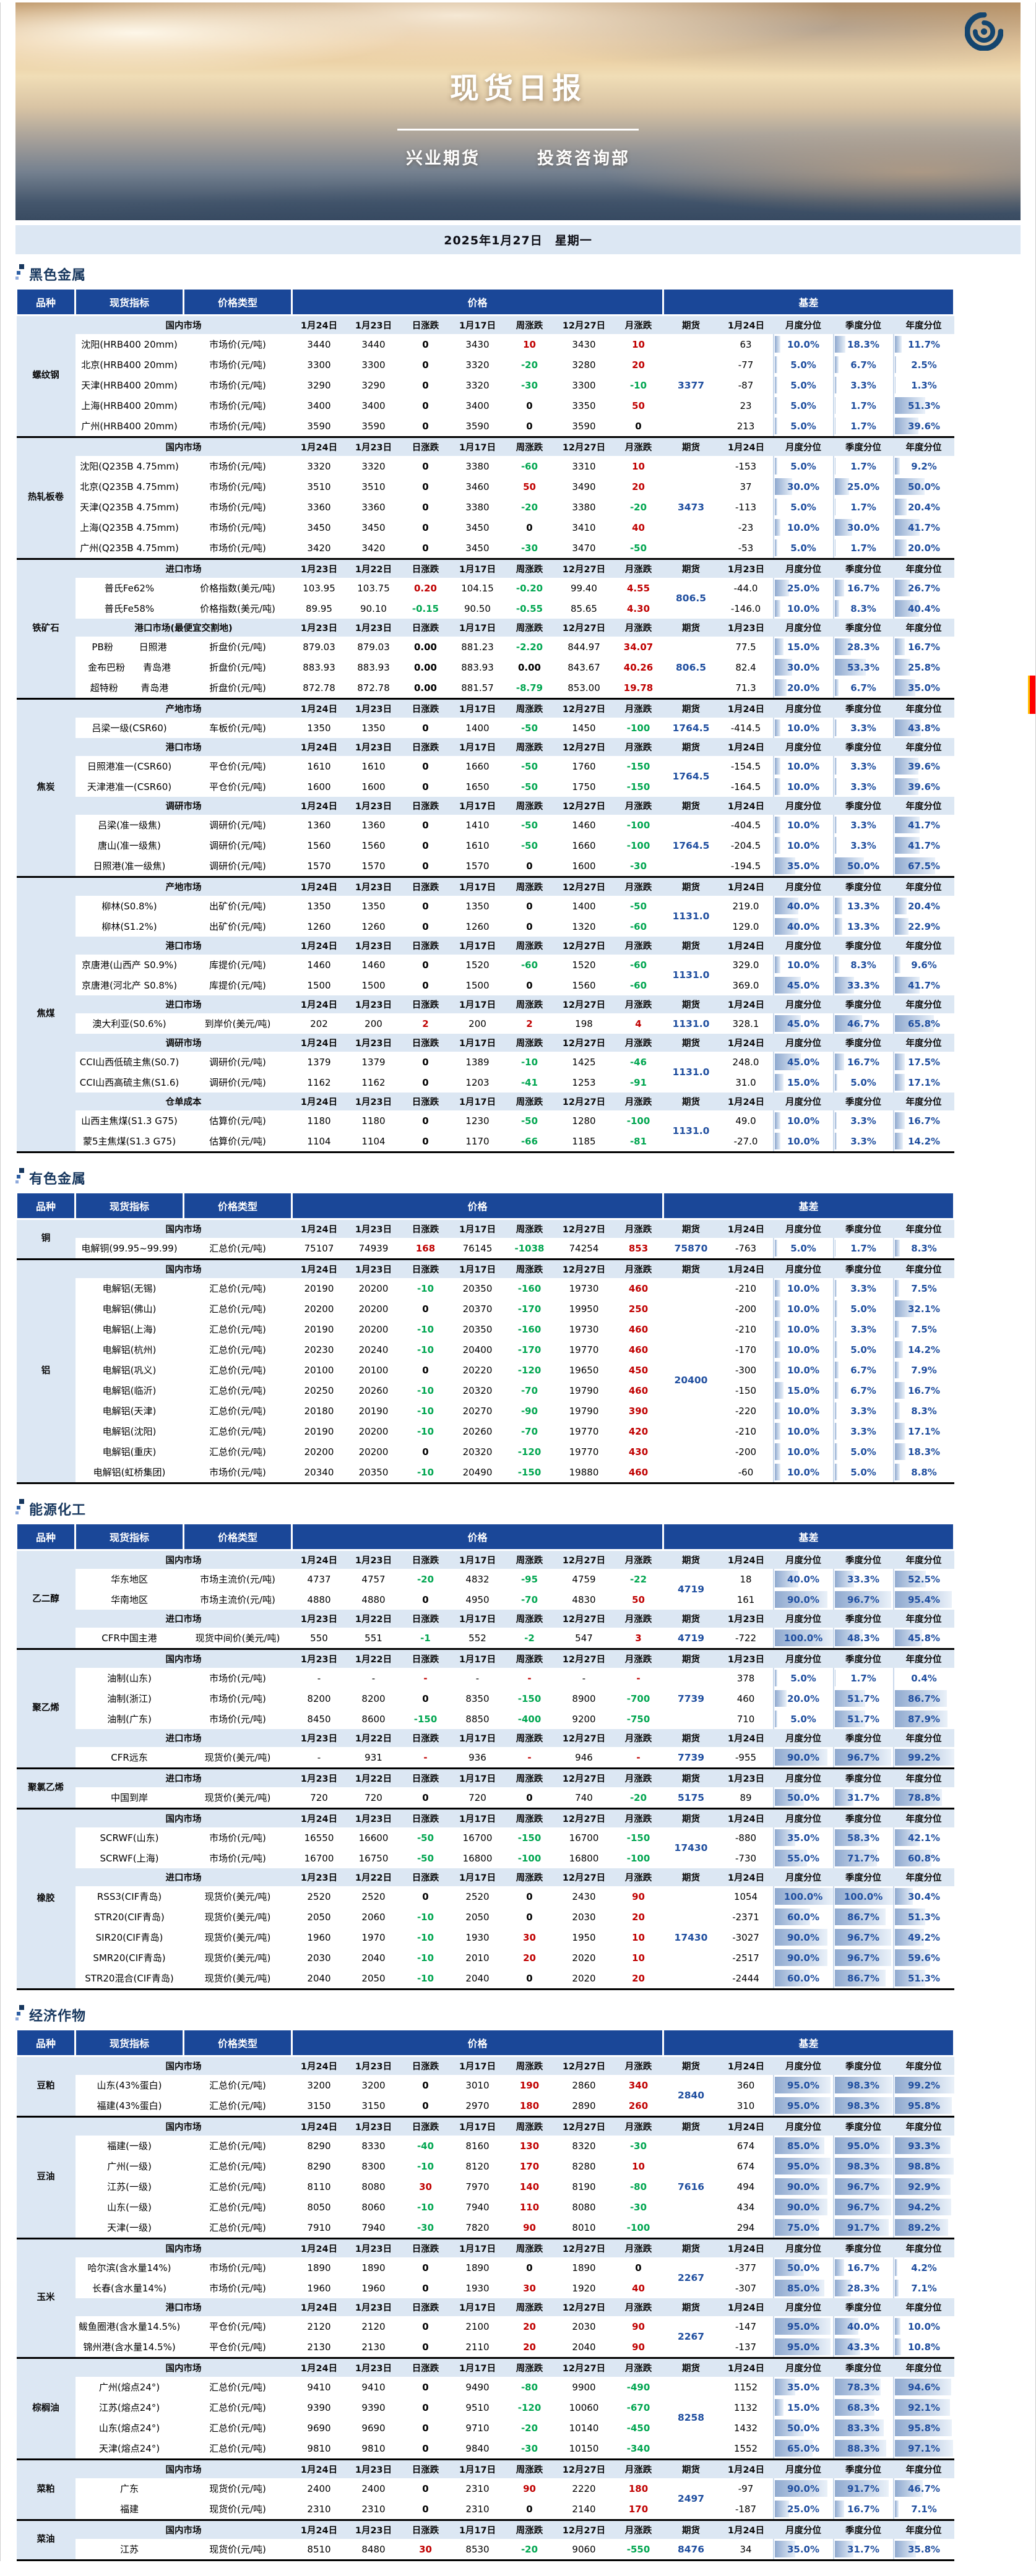 This screenshot has height=2576, width=1036. What do you see at coordinates (130, 1349) in the screenshot?
I see `indicator-cell: 电解铝(杭州)` at bounding box center [130, 1349].